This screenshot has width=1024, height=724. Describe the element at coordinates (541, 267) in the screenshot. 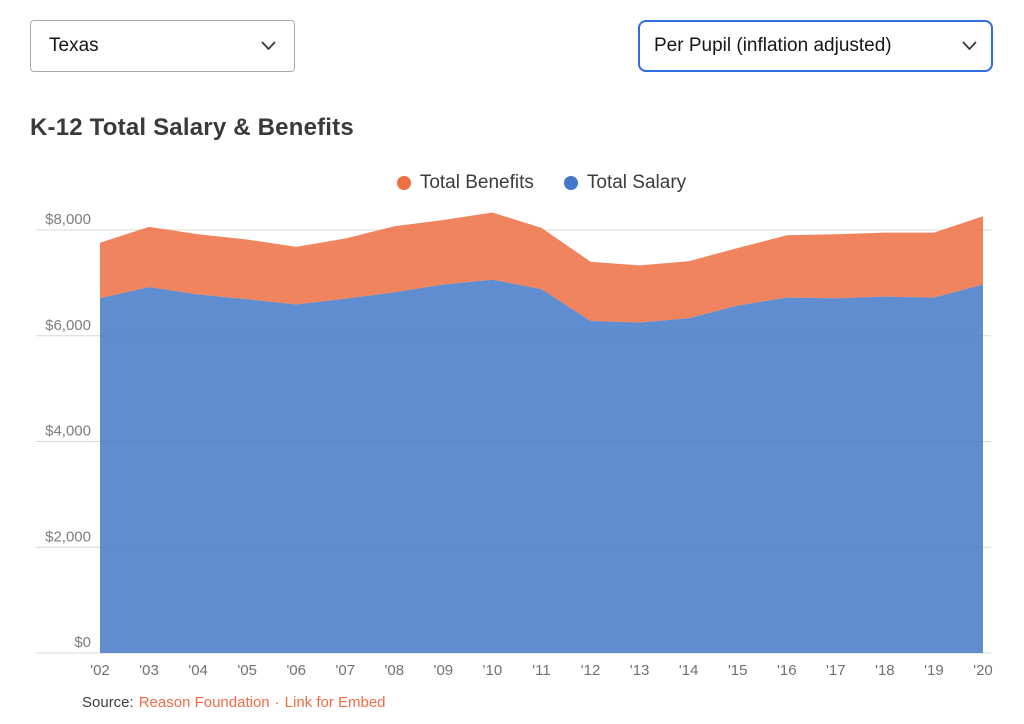

I see `total-benefits-area` at that location.